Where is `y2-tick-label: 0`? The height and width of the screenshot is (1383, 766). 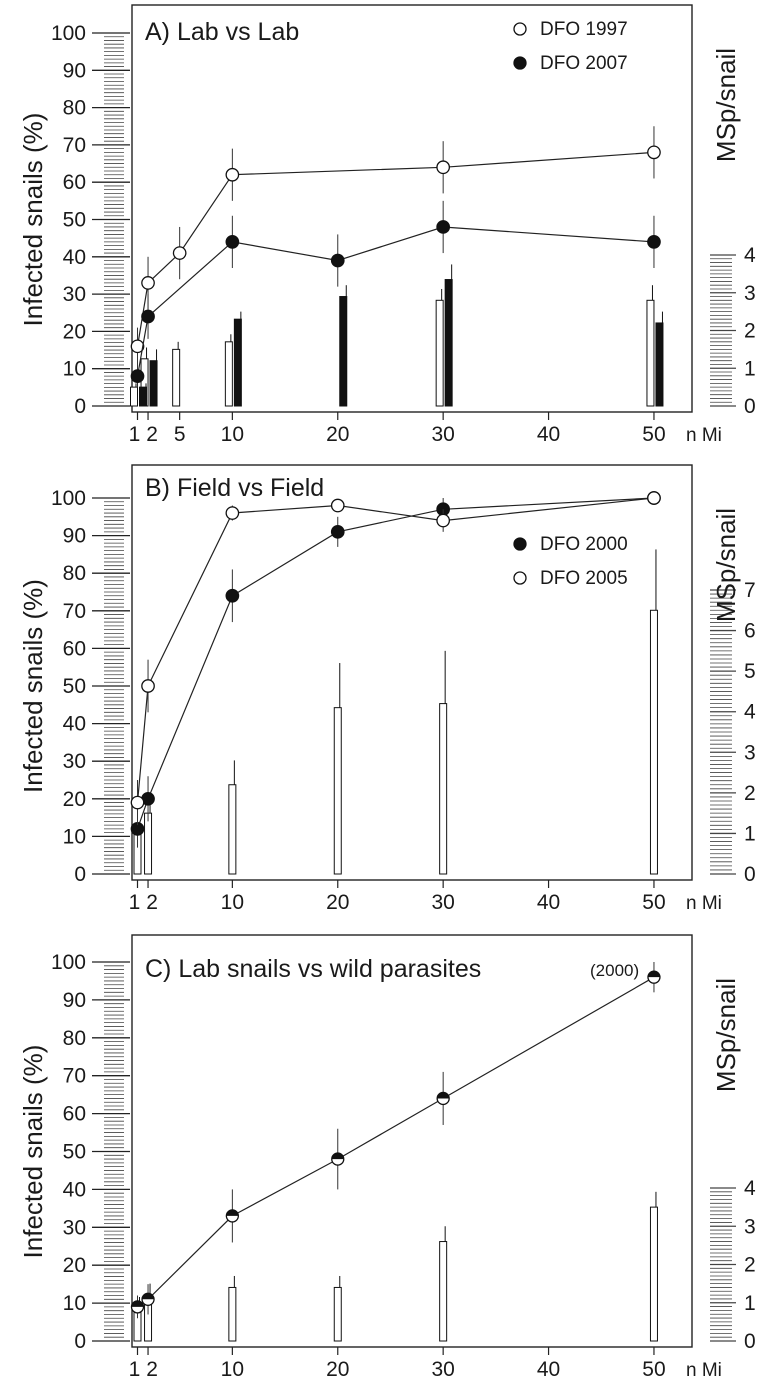 y2-tick-label: 0 is located at coordinates (750, 874).